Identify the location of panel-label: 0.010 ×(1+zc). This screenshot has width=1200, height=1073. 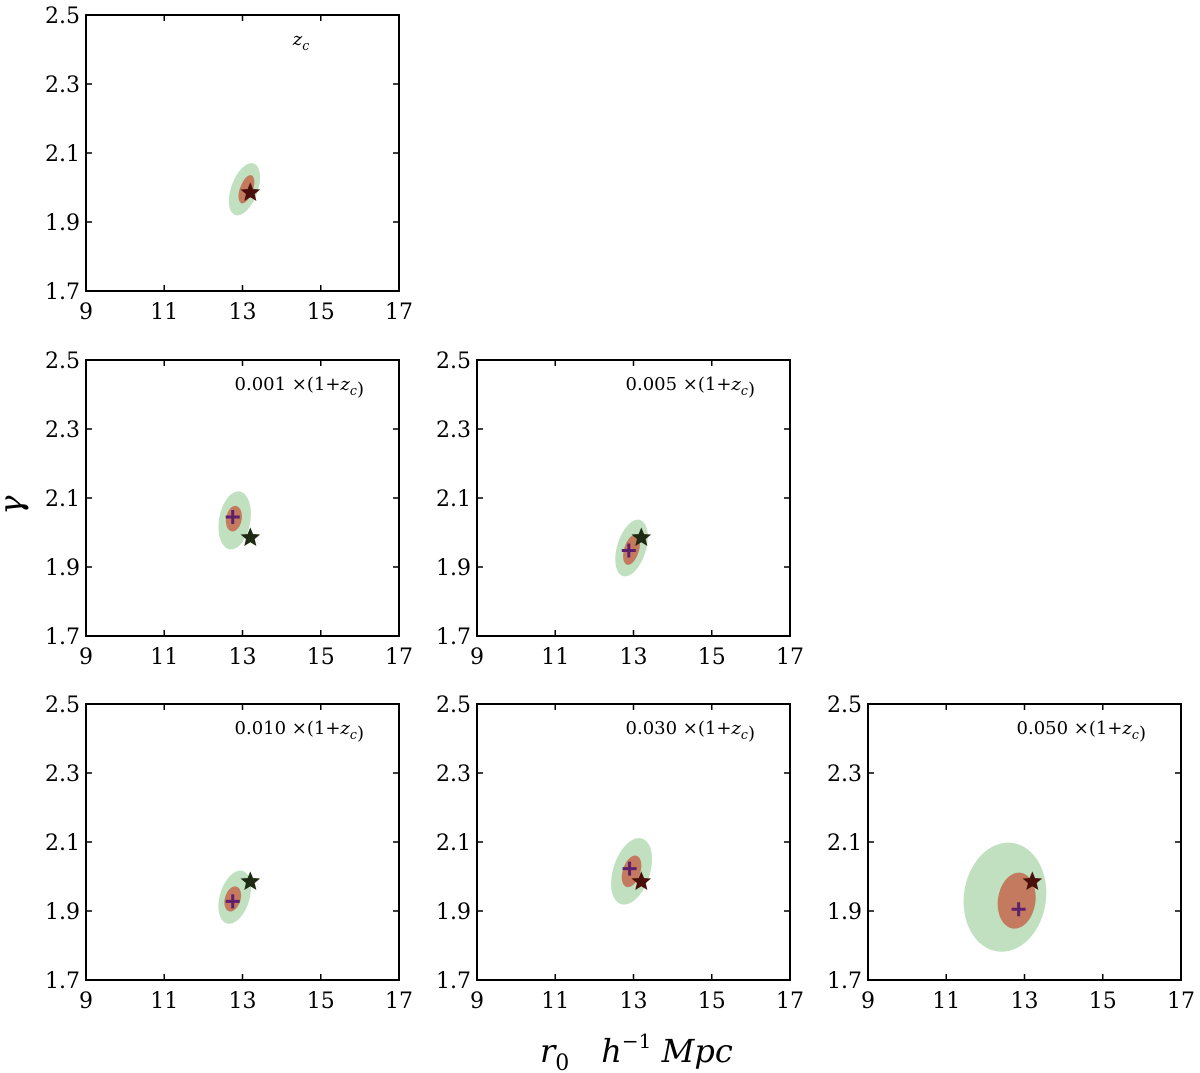
(299, 731).